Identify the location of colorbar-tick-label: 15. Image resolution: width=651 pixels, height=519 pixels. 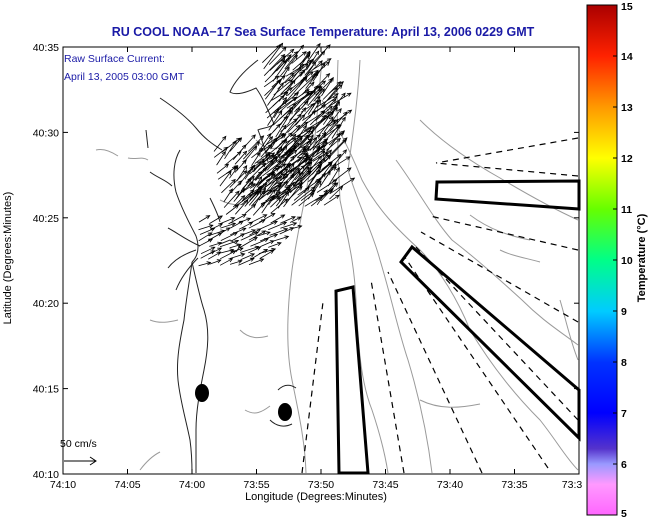
(627, 7).